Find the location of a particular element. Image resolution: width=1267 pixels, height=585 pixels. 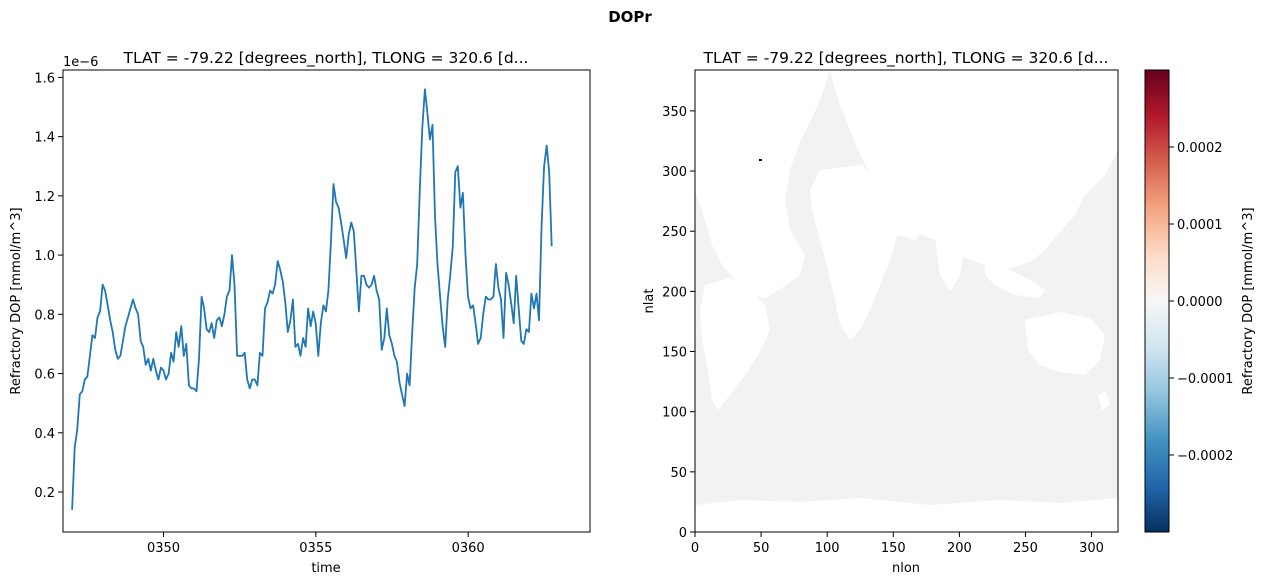

x-tick-label: 50 is located at coordinates (761, 548).